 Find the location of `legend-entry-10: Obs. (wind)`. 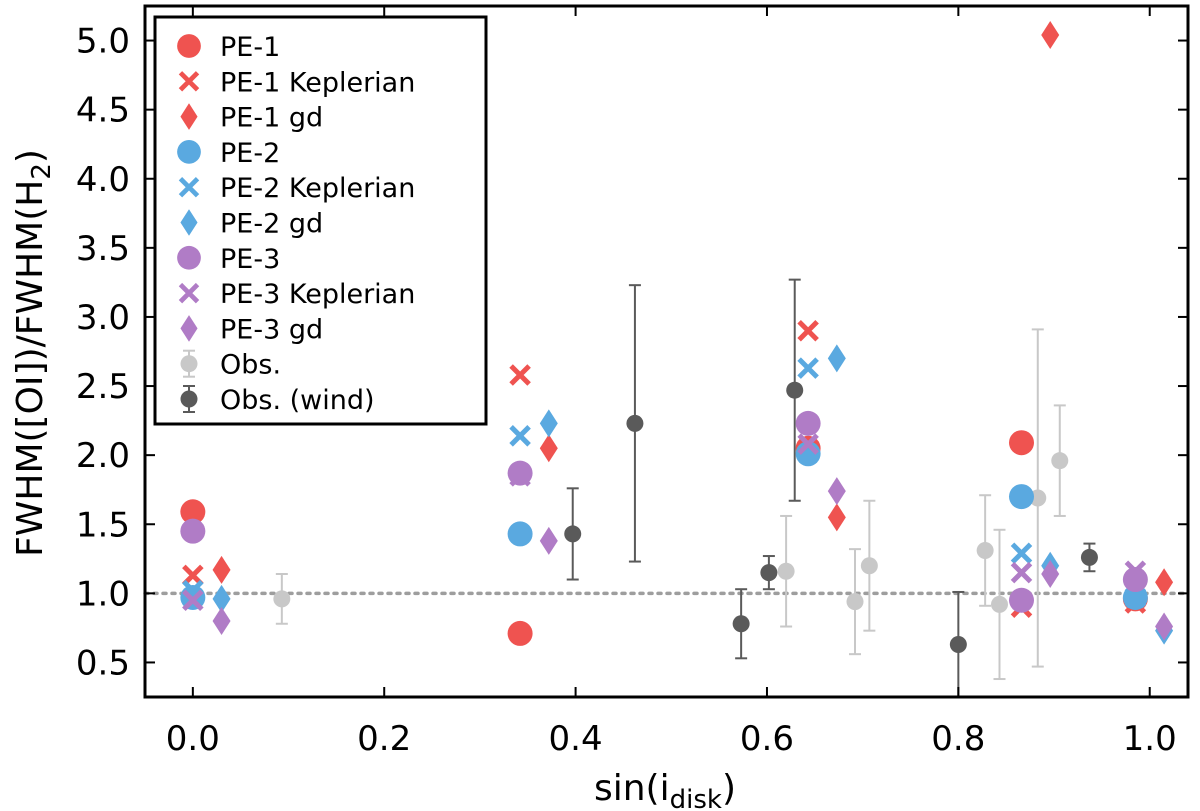

legend-entry-10: Obs. (wind) is located at coordinates (277, 400).